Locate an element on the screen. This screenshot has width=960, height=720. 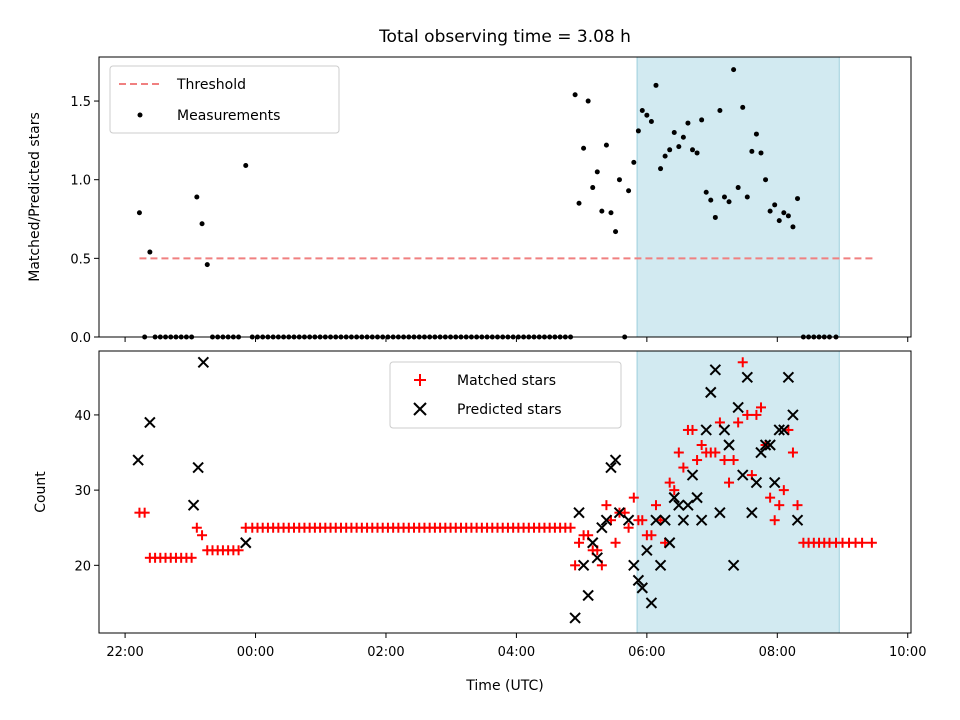
x-tick-label: 04:00 is located at coordinates (516, 652).